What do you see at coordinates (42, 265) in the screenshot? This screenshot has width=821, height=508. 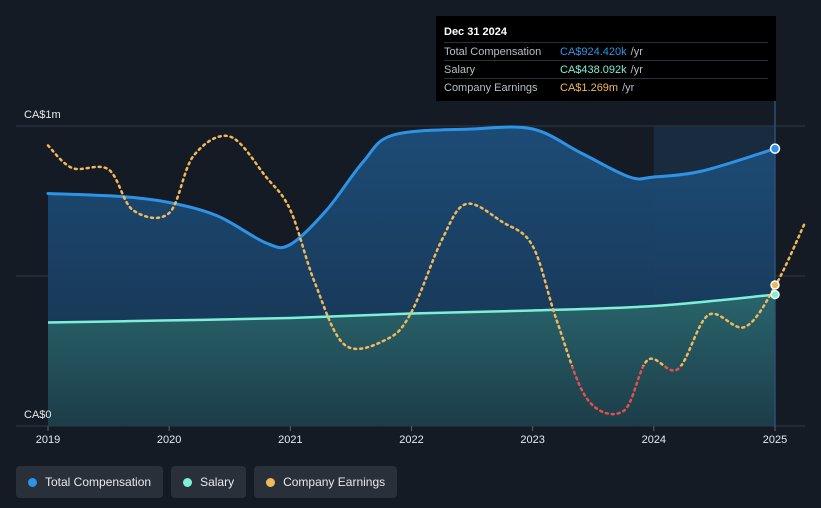 I see `y-axis: CA$0 CA$1m` at bounding box center [42, 265].